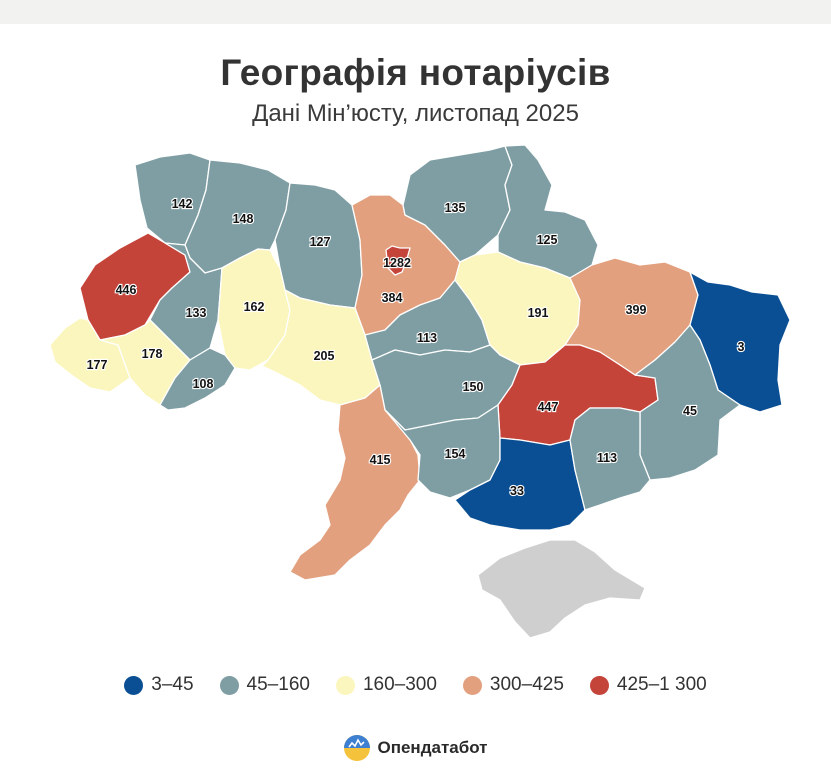 Image resolution: width=831 pixels, height=777 pixels. Describe the element at coordinates (538, 313) in the screenshot. I see `region-value-label: 191` at that location.